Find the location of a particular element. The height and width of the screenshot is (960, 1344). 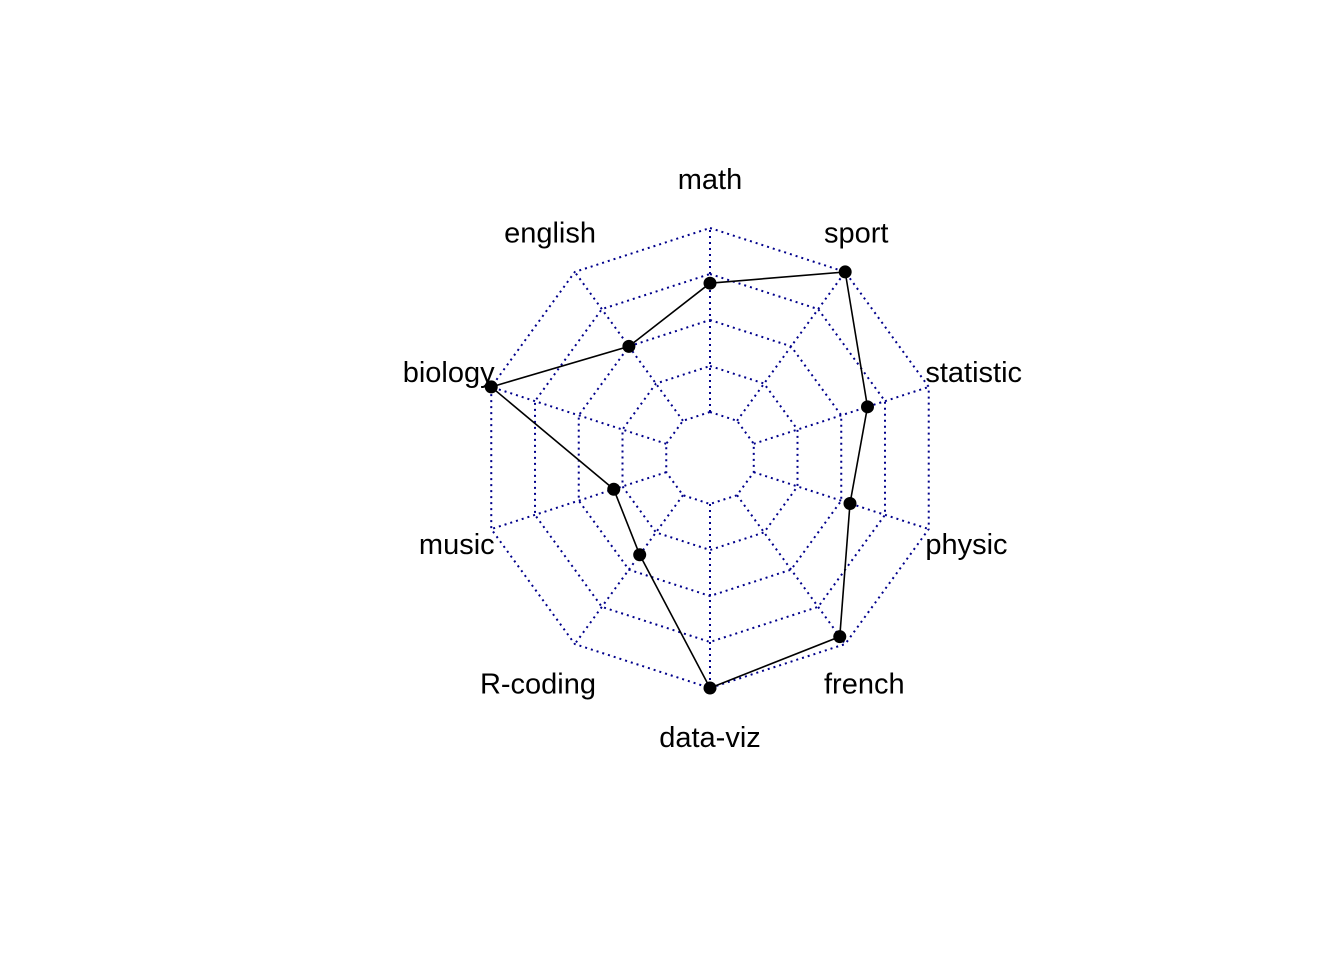

grid-spoke-sport is located at coordinates (791, 346).